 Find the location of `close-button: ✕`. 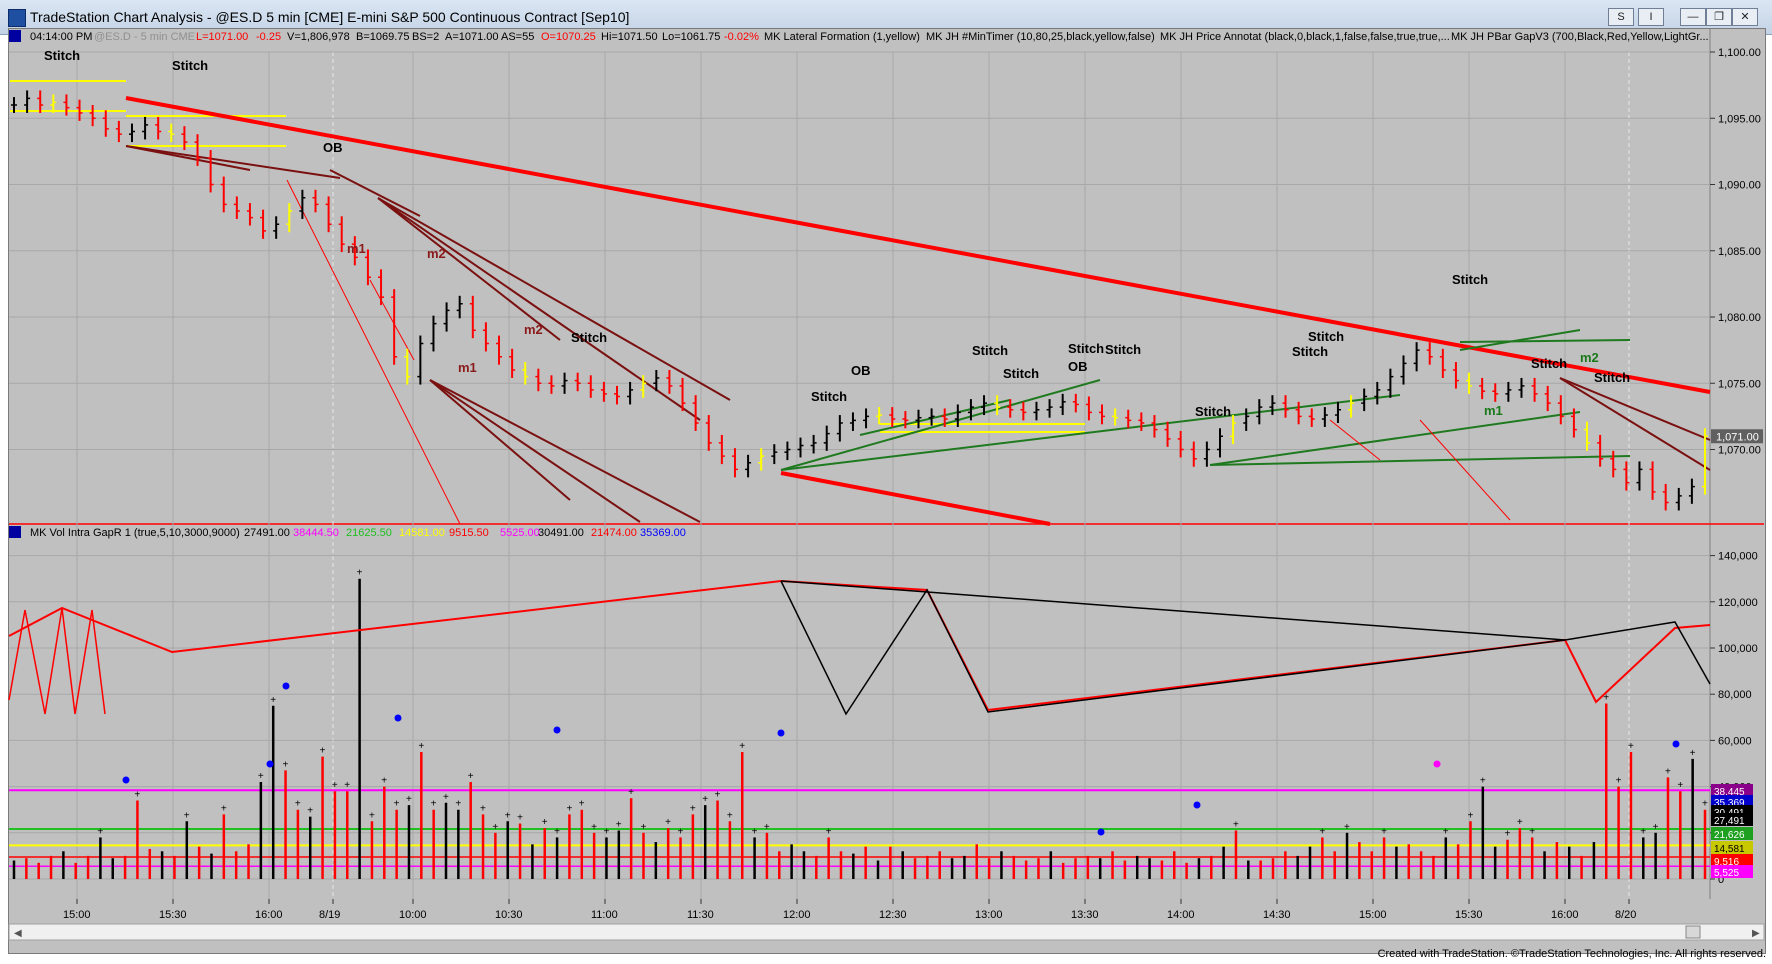

close-button: ✕ is located at coordinates (1745, 17).